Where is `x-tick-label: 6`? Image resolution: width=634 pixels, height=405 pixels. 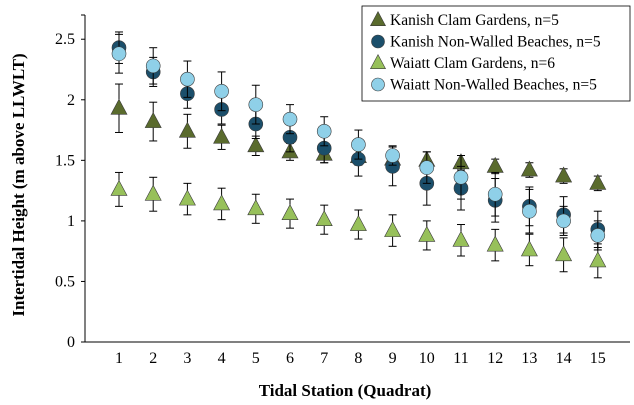
x-tick-label: 6 is located at coordinates (290, 358).